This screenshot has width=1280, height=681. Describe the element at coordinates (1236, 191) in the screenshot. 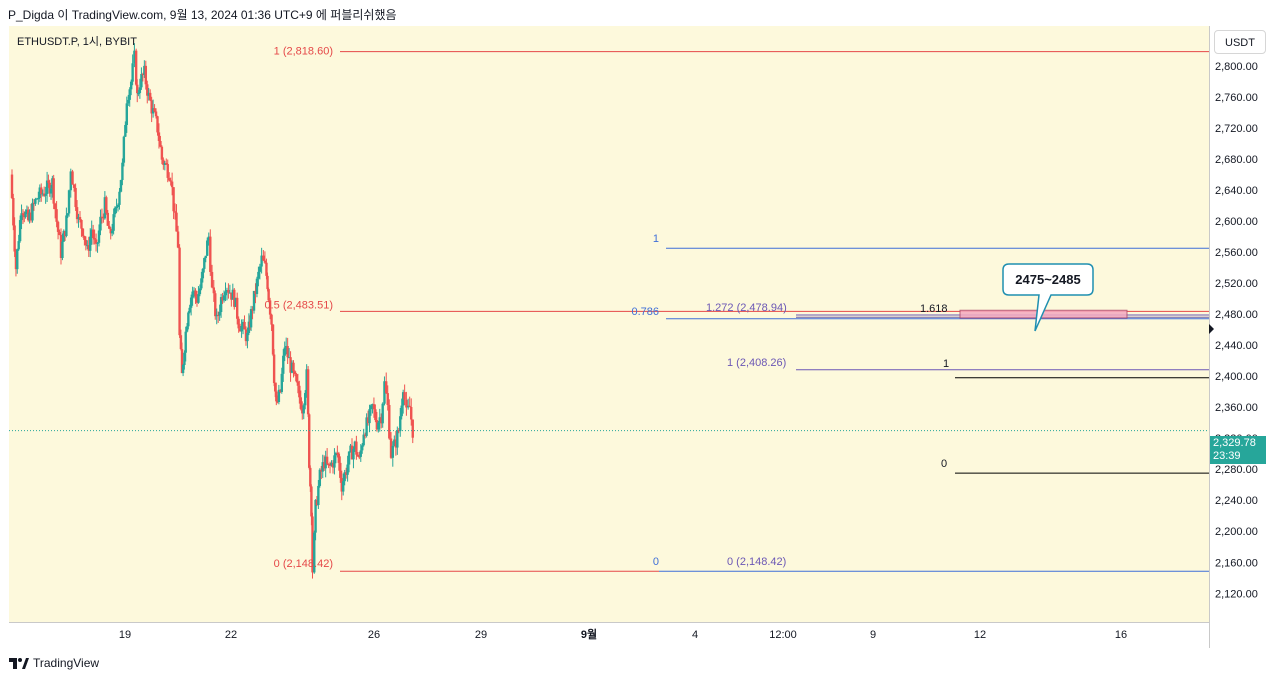

I see `y-tick-label: 2,640.00` at that location.